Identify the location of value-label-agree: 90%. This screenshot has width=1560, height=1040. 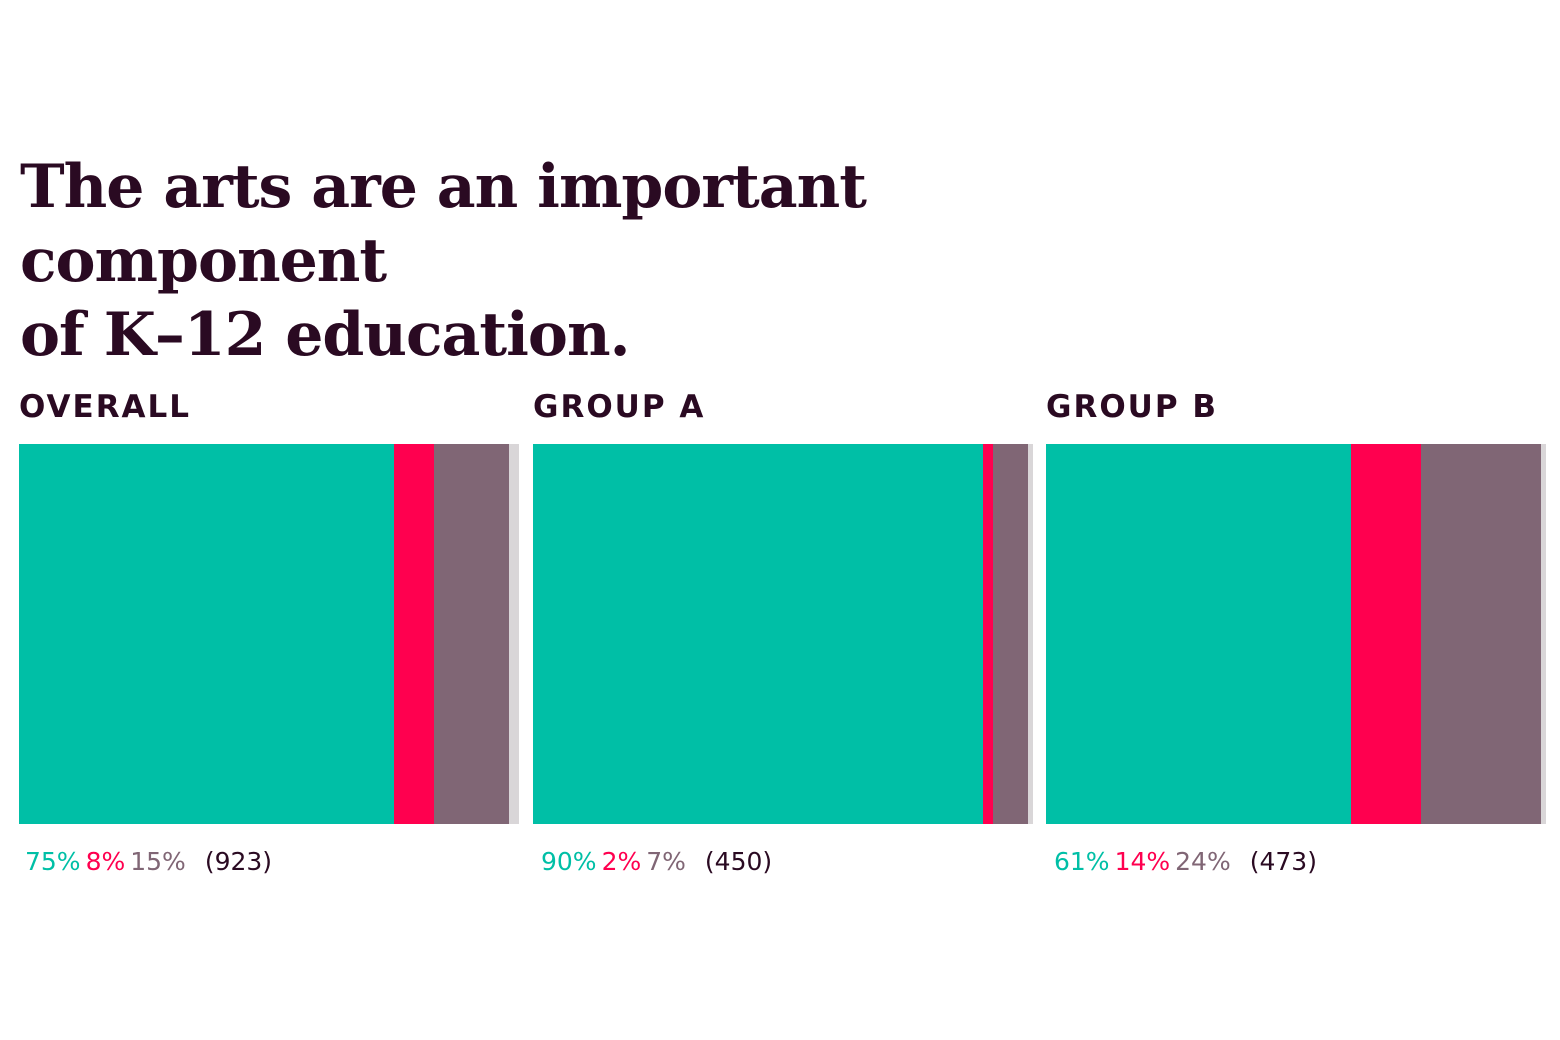
(569, 861).